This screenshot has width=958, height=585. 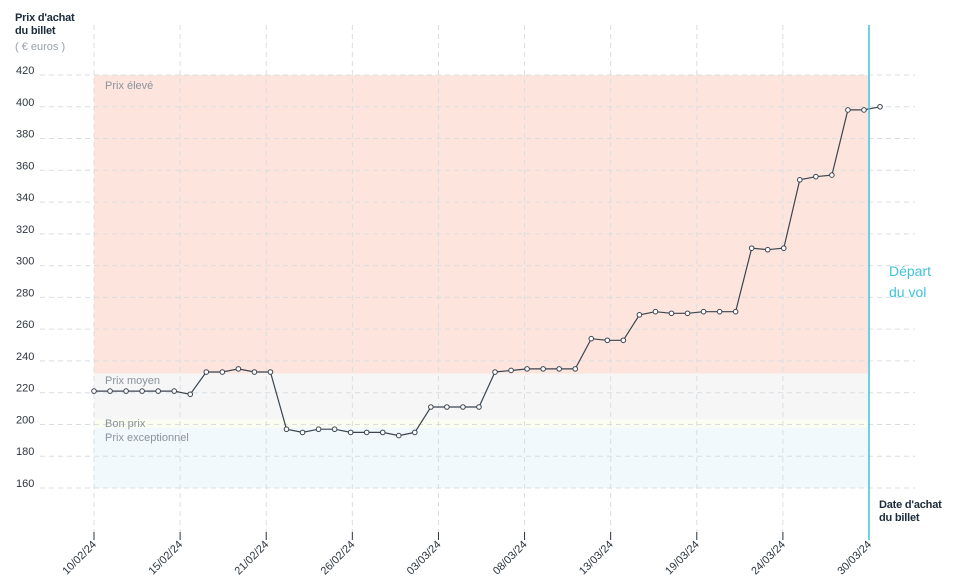 What do you see at coordinates (129, 86) in the screenshot?
I see `band-label-high: Prix élevé` at bounding box center [129, 86].